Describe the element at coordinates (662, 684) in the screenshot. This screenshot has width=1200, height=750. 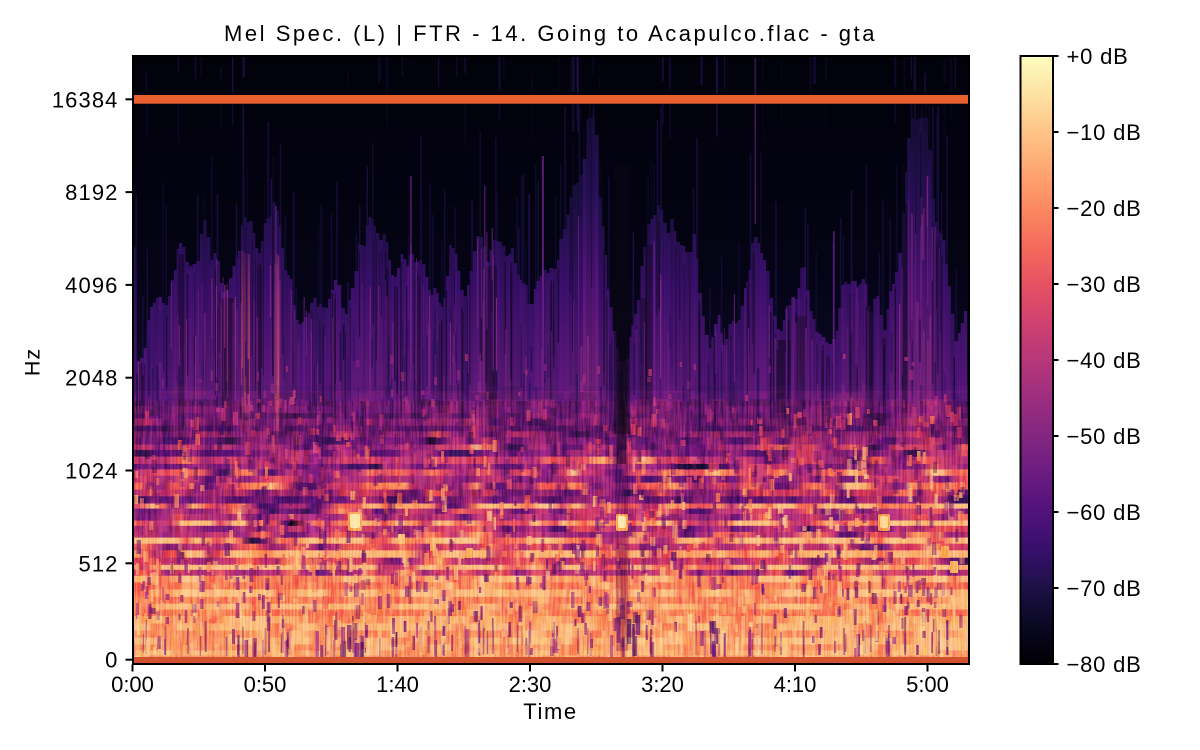
I see `svg-text: 3:20` at that location.